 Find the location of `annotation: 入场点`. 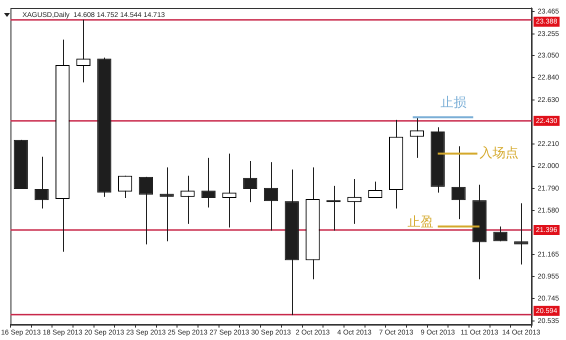

annotation: 入场点 is located at coordinates (498, 152).